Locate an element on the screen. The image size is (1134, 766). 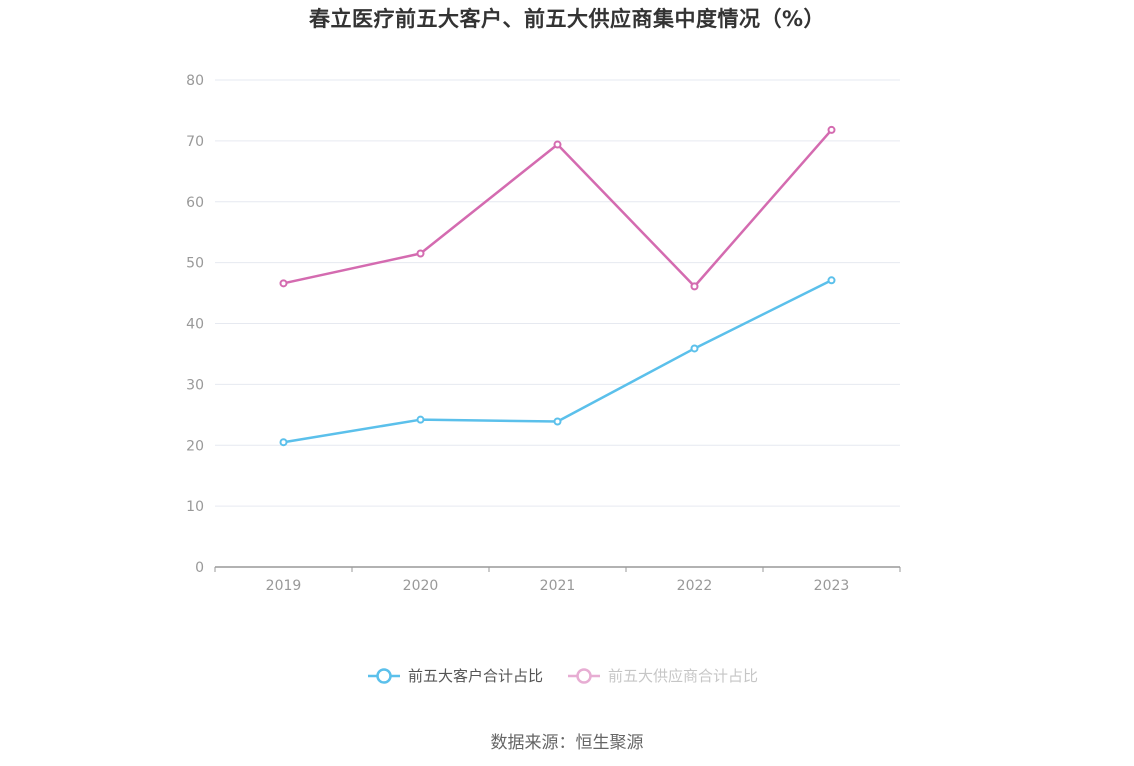
y-tick-label: 30 is located at coordinates (195, 385).